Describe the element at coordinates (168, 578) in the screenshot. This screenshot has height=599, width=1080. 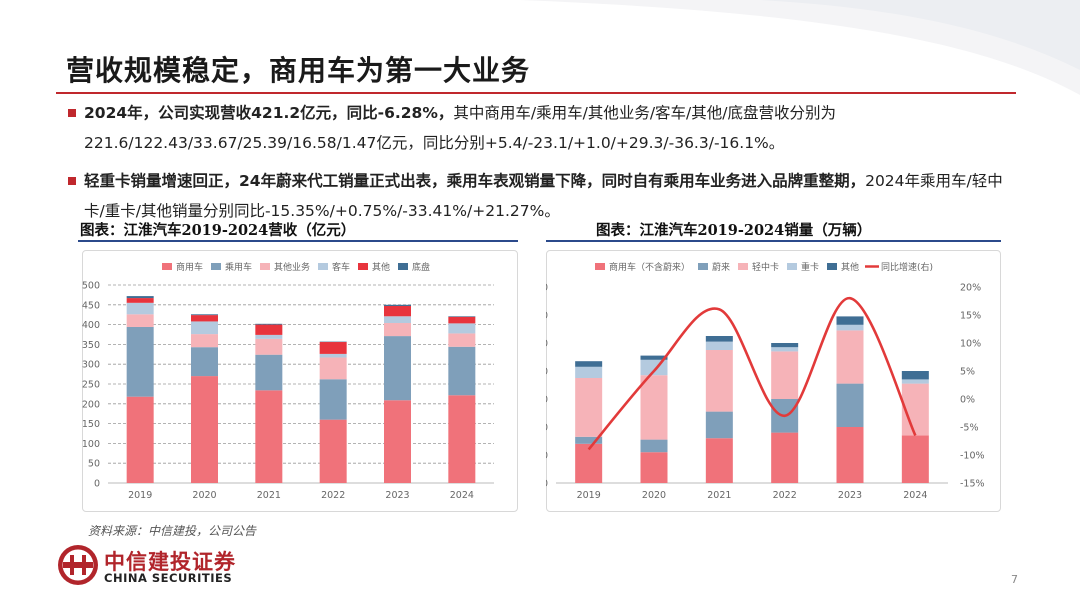
I see `logo-text-en: CHINA SECURITIES` at that location.